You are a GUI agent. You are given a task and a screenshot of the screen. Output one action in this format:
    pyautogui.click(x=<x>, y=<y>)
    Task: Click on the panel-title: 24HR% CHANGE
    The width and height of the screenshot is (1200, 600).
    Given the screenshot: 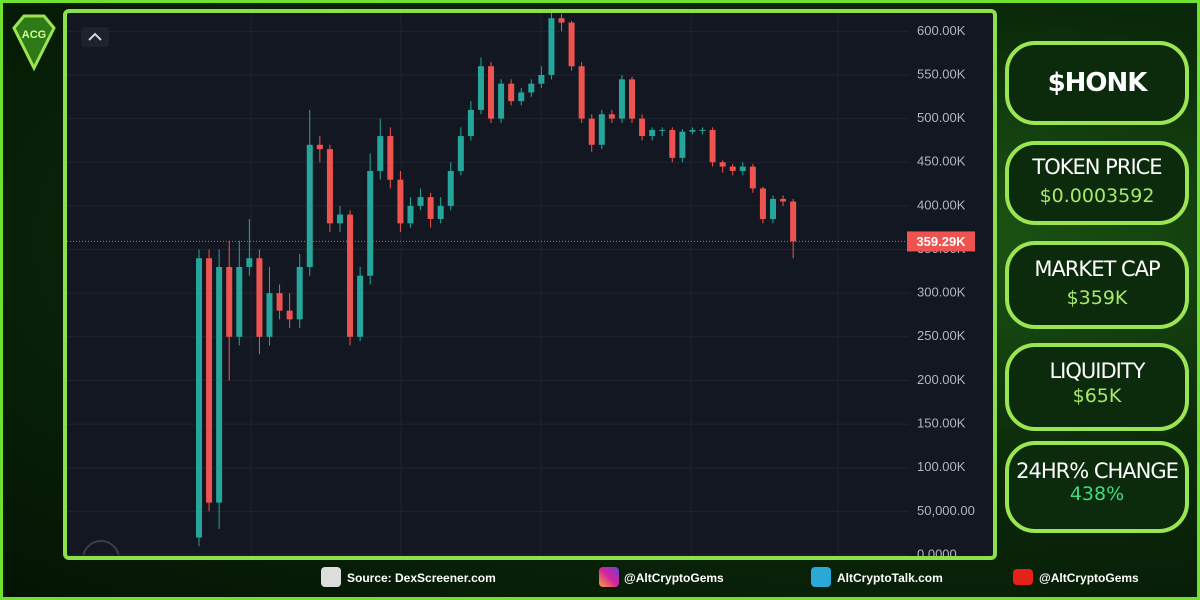 What is the action you would take?
    pyautogui.click(x=1097, y=471)
    